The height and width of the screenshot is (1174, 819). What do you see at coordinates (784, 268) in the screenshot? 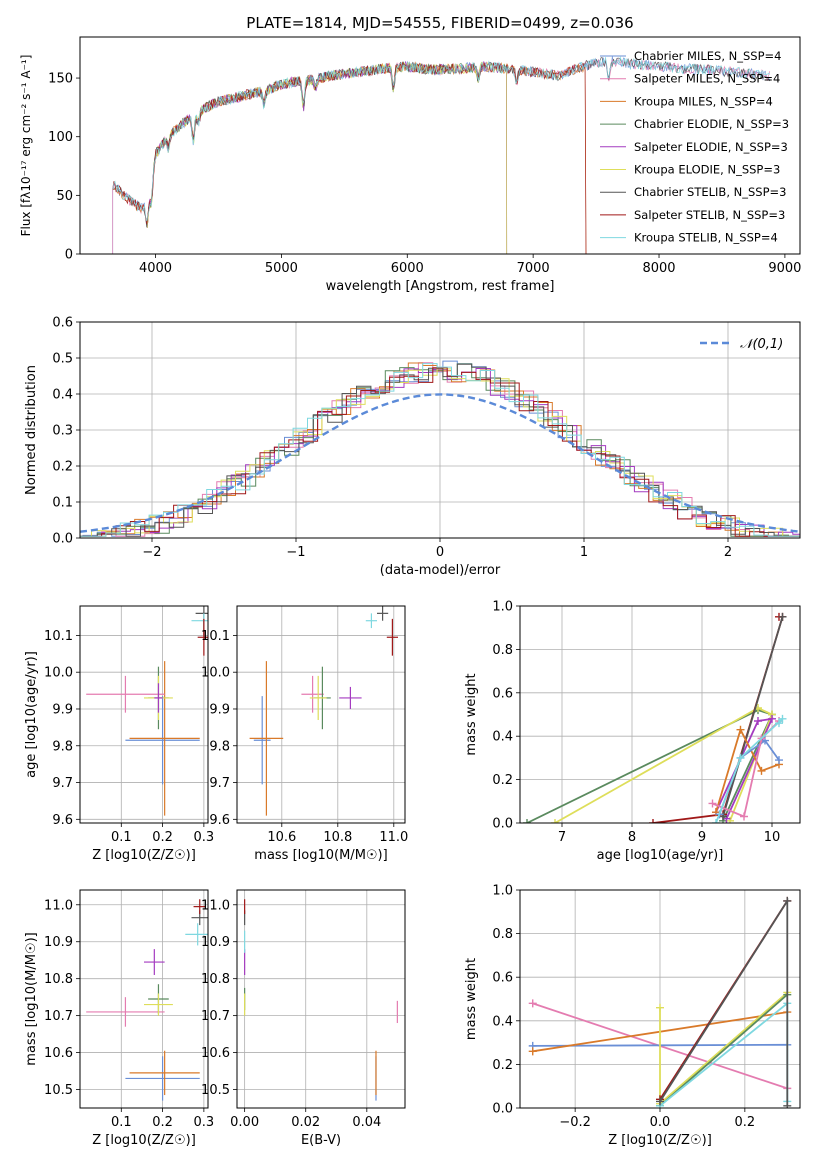
I see `x-tick-label: 9000` at bounding box center [784, 268].